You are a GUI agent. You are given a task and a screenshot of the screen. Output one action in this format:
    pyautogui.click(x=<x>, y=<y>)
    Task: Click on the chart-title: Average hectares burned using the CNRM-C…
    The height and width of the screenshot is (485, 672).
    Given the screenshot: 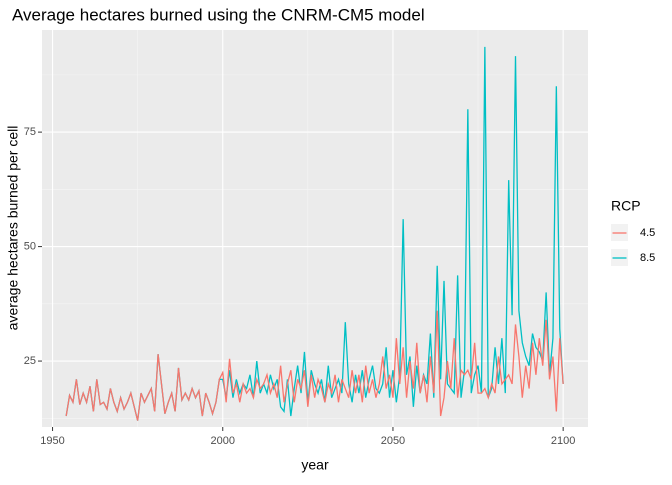 What is the action you would take?
    pyautogui.click(x=218, y=14)
    